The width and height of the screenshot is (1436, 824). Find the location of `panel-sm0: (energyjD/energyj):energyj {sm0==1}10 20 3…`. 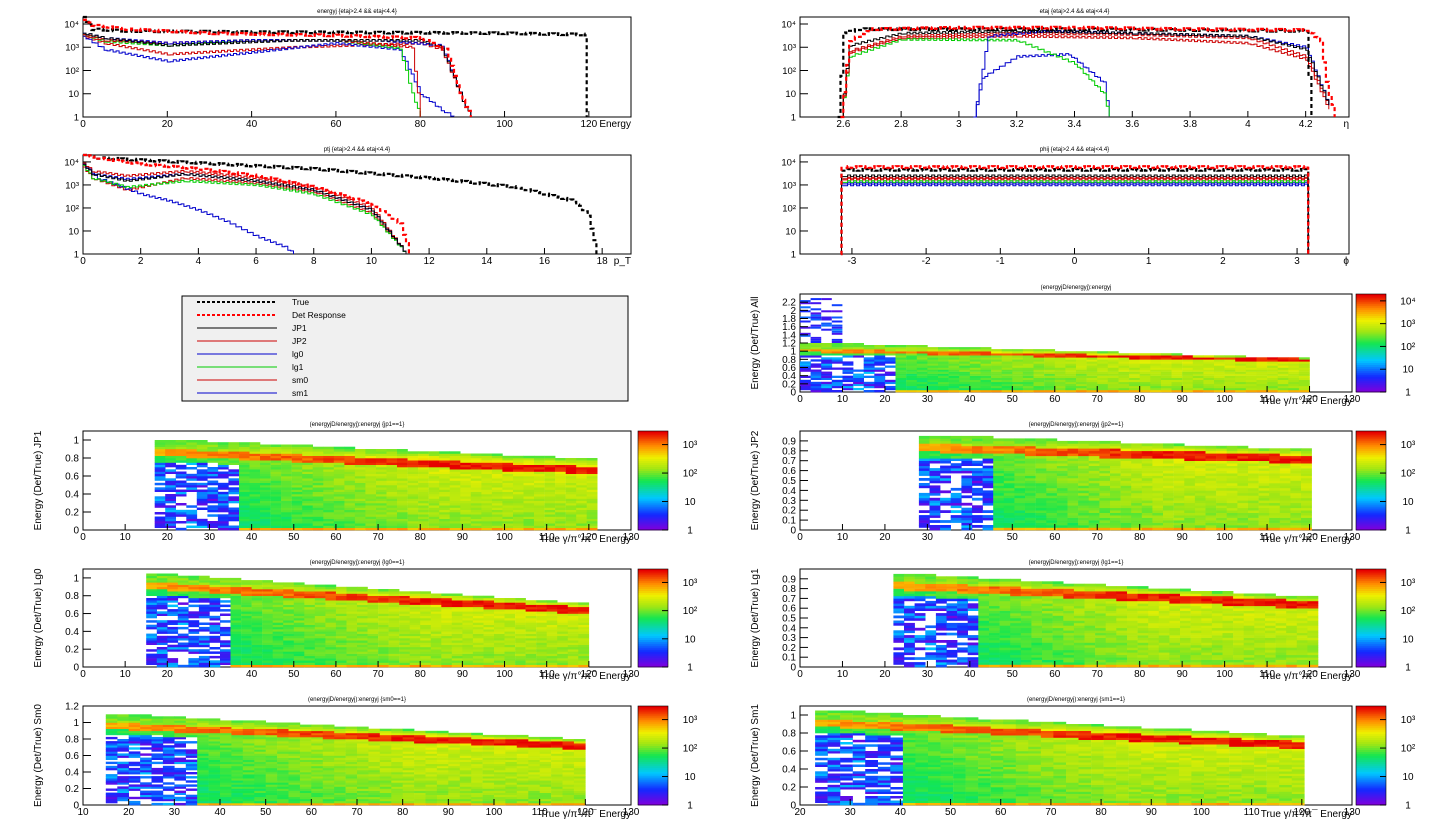

panel-sm0: (energyjD/energyj):energyj {sm0==1}10 20 3… is located at coordinates (365, 758).